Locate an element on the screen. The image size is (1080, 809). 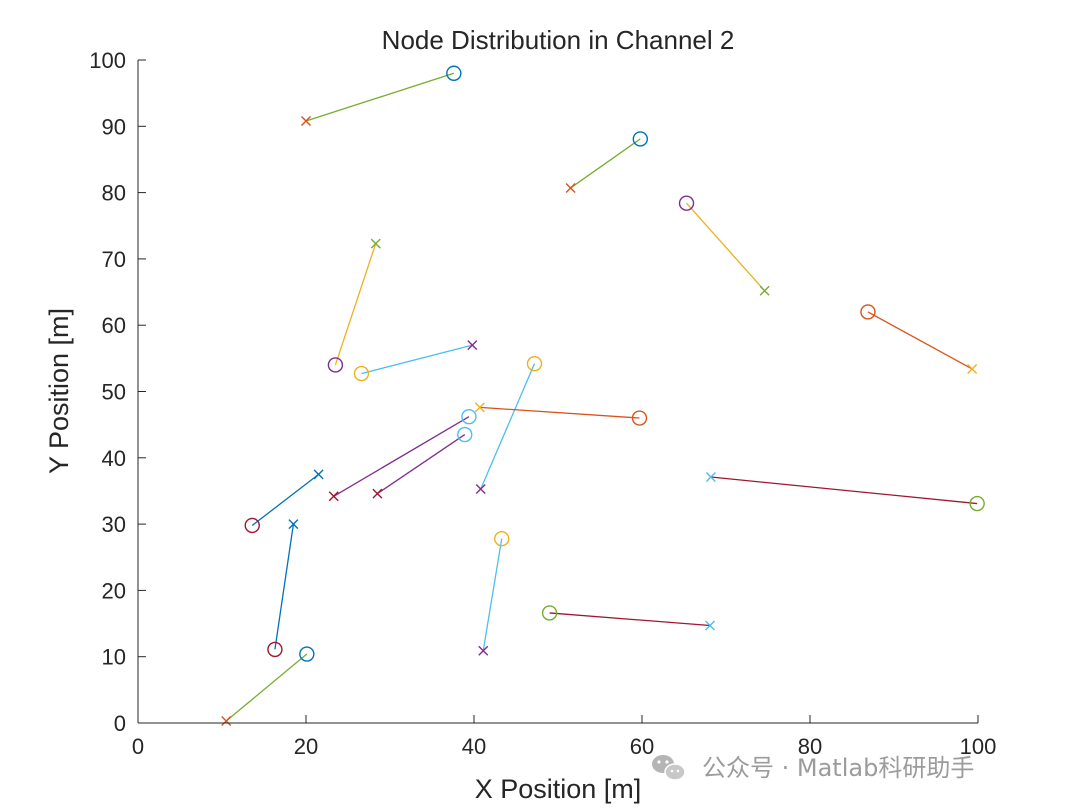
y-tick-label: 60 is located at coordinates (114, 325).